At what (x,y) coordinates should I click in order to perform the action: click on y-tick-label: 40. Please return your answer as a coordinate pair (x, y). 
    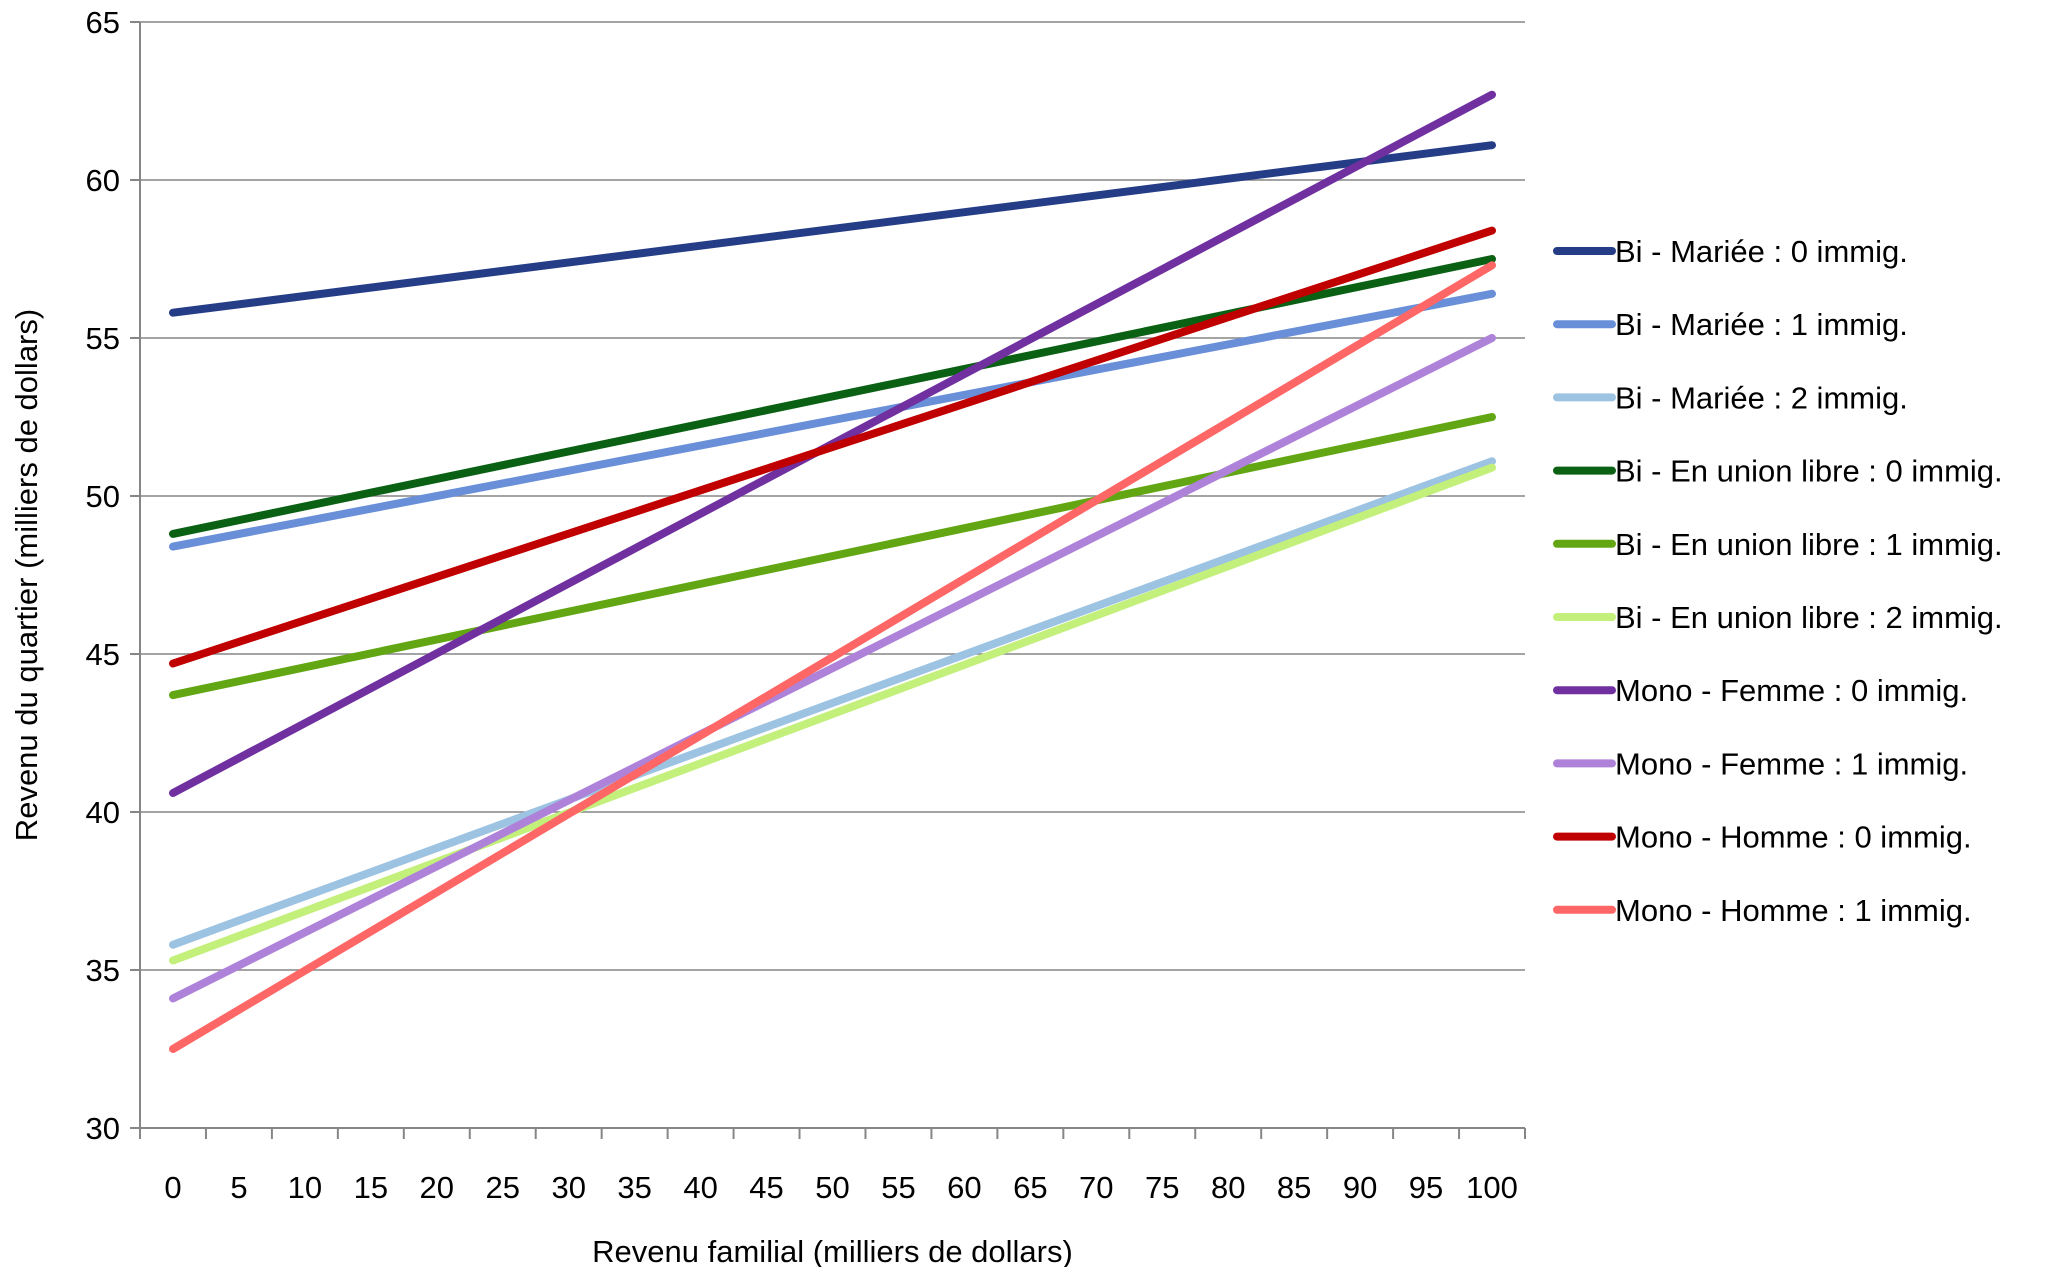
    Looking at the image, I should click on (103, 812).